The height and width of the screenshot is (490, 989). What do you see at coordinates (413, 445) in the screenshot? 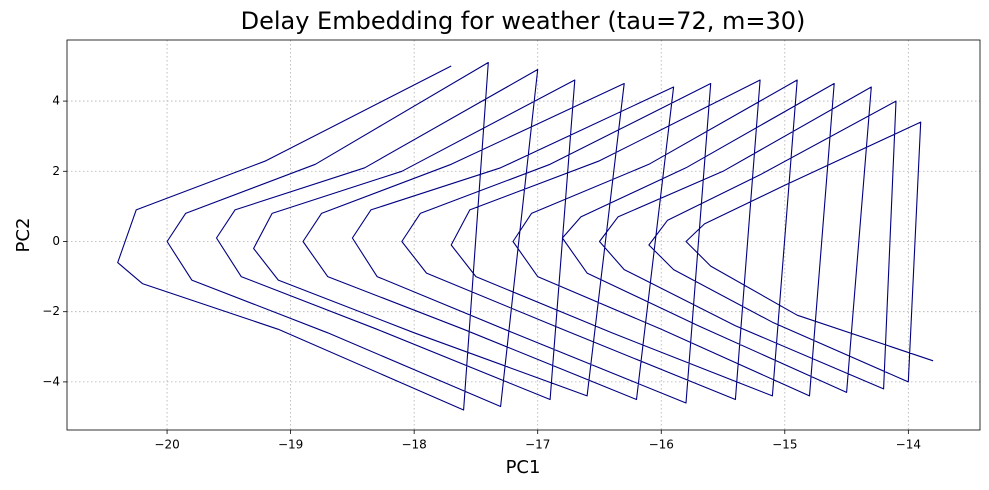
I see `x-tick-label: −18` at bounding box center [413, 445].